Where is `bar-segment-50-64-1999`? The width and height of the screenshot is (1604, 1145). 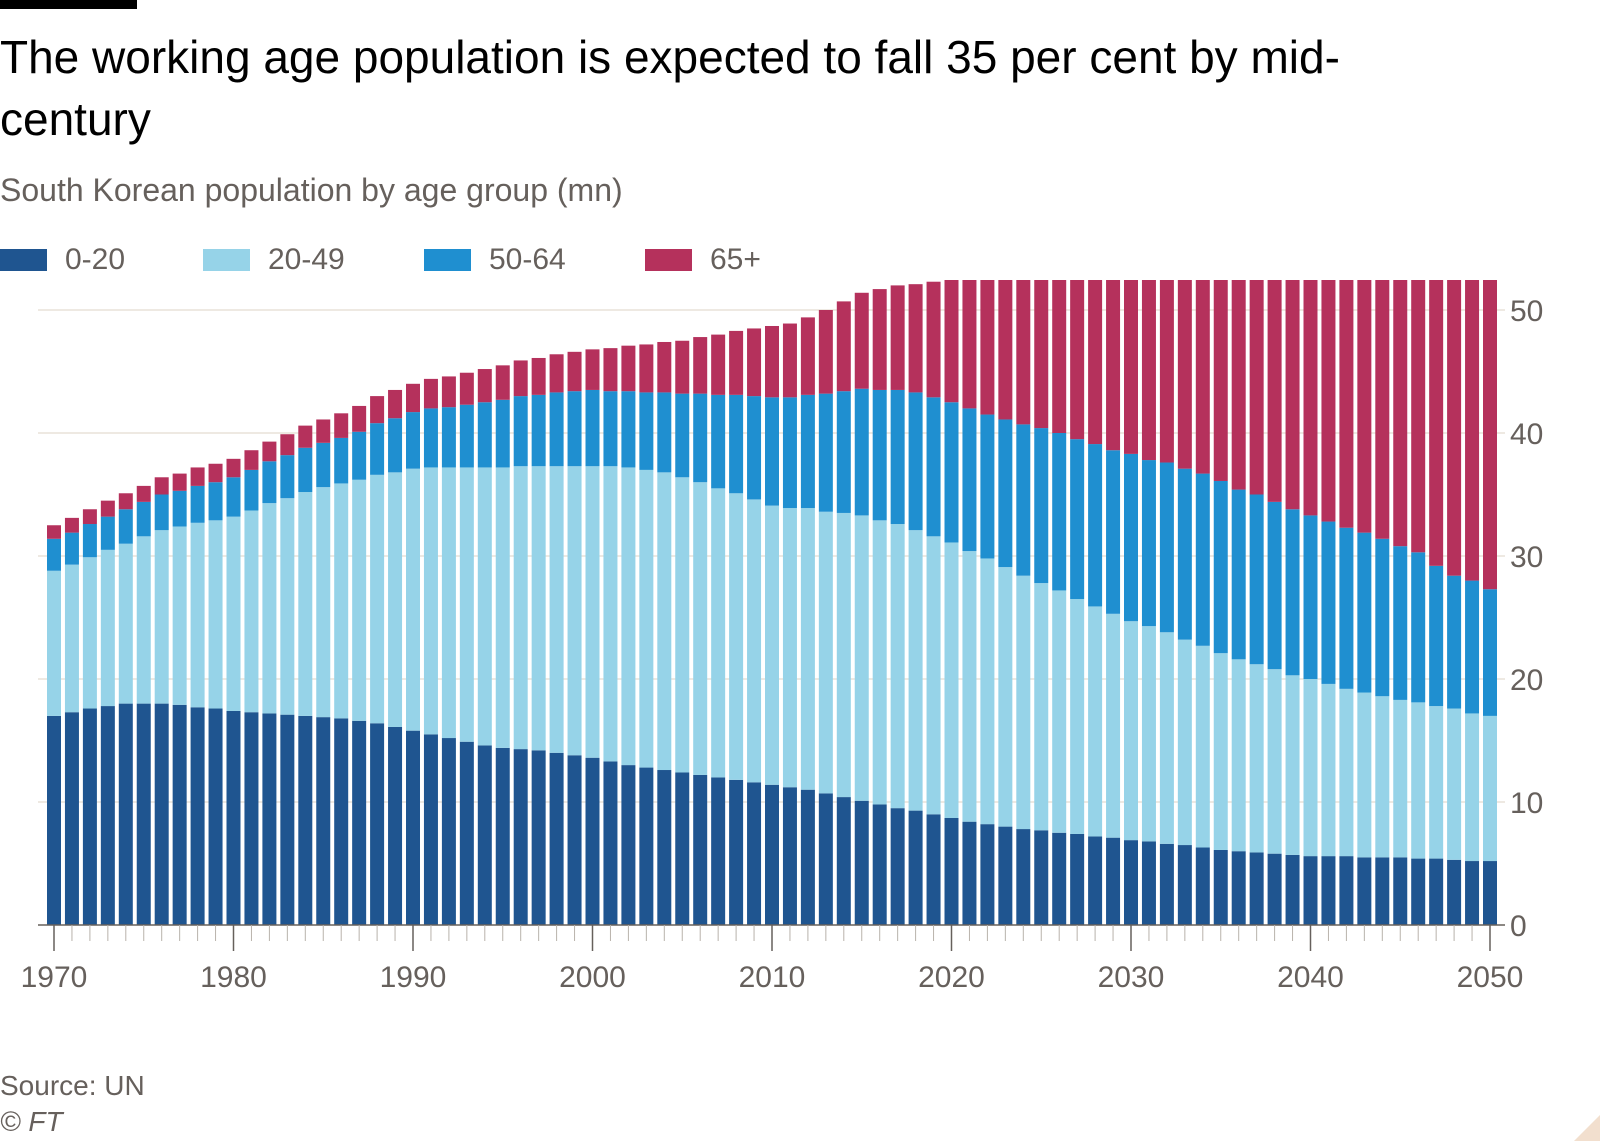
bar-segment-50-64-1999 is located at coordinates (574, 429).